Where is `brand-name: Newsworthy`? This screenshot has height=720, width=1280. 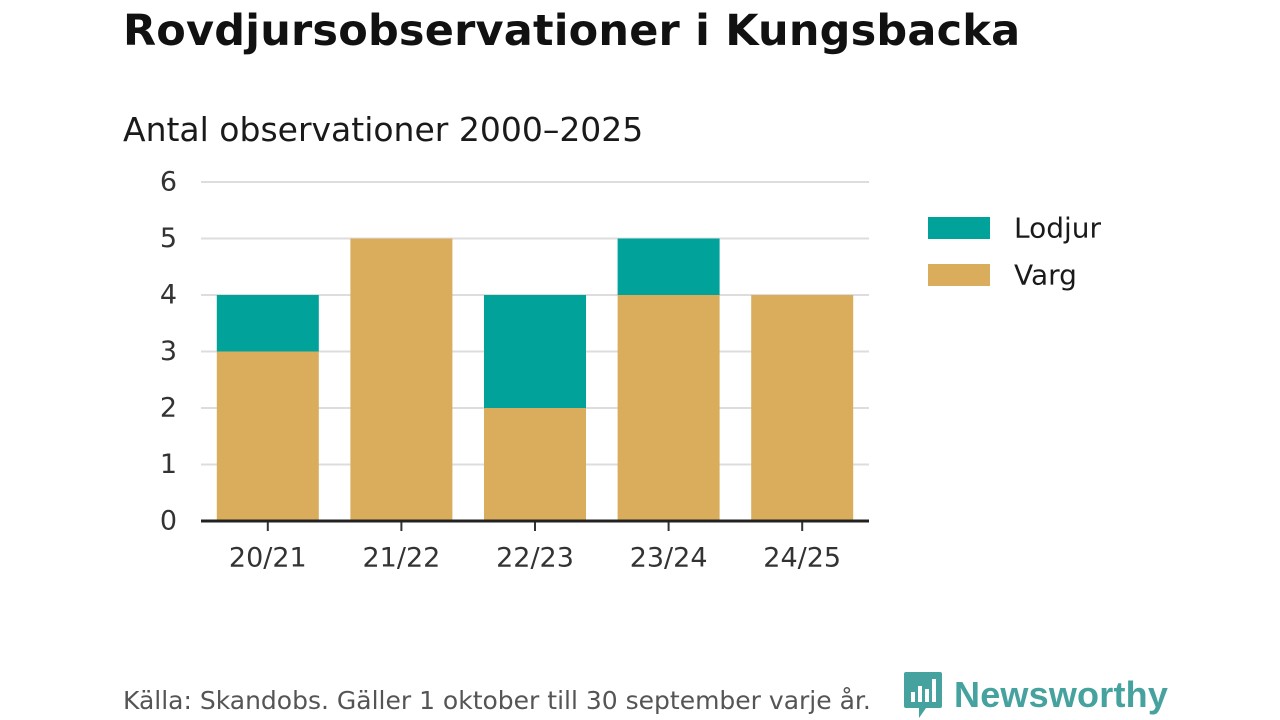
brand-name: Newsworthy is located at coordinates (1061, 694).